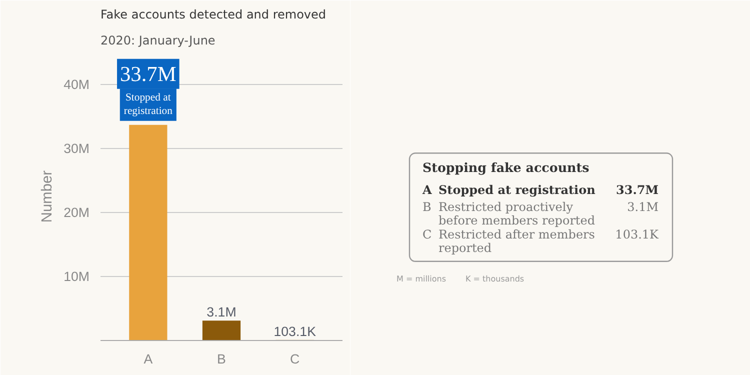 The width and height of the screenshot is (750, 375). I want to click on category-label: B, so click(427, 207).